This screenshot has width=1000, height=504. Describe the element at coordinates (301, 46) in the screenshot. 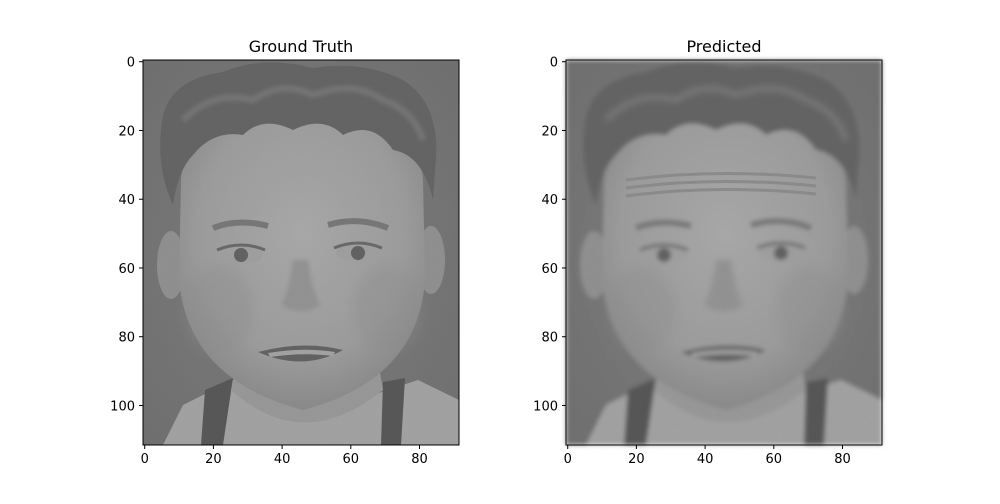

I see `panel-title: Ground Truth` at that location.